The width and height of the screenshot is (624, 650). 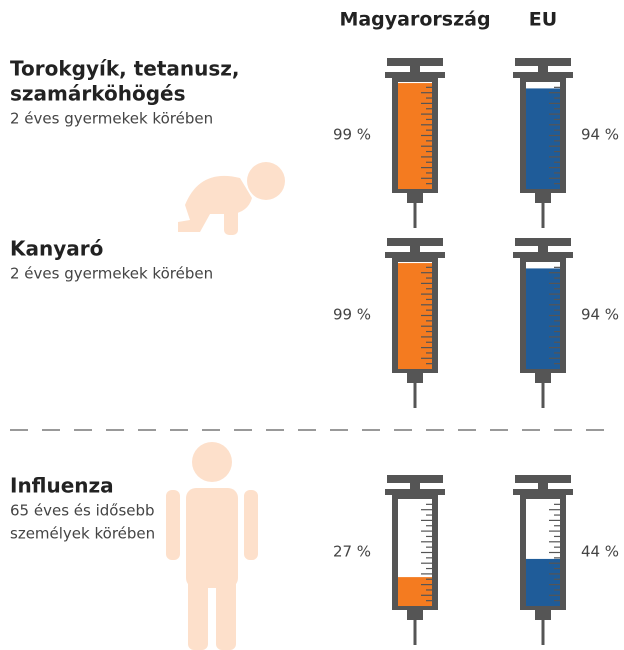 I want to click on value-label: 27 %, so click(x=352, y=552).